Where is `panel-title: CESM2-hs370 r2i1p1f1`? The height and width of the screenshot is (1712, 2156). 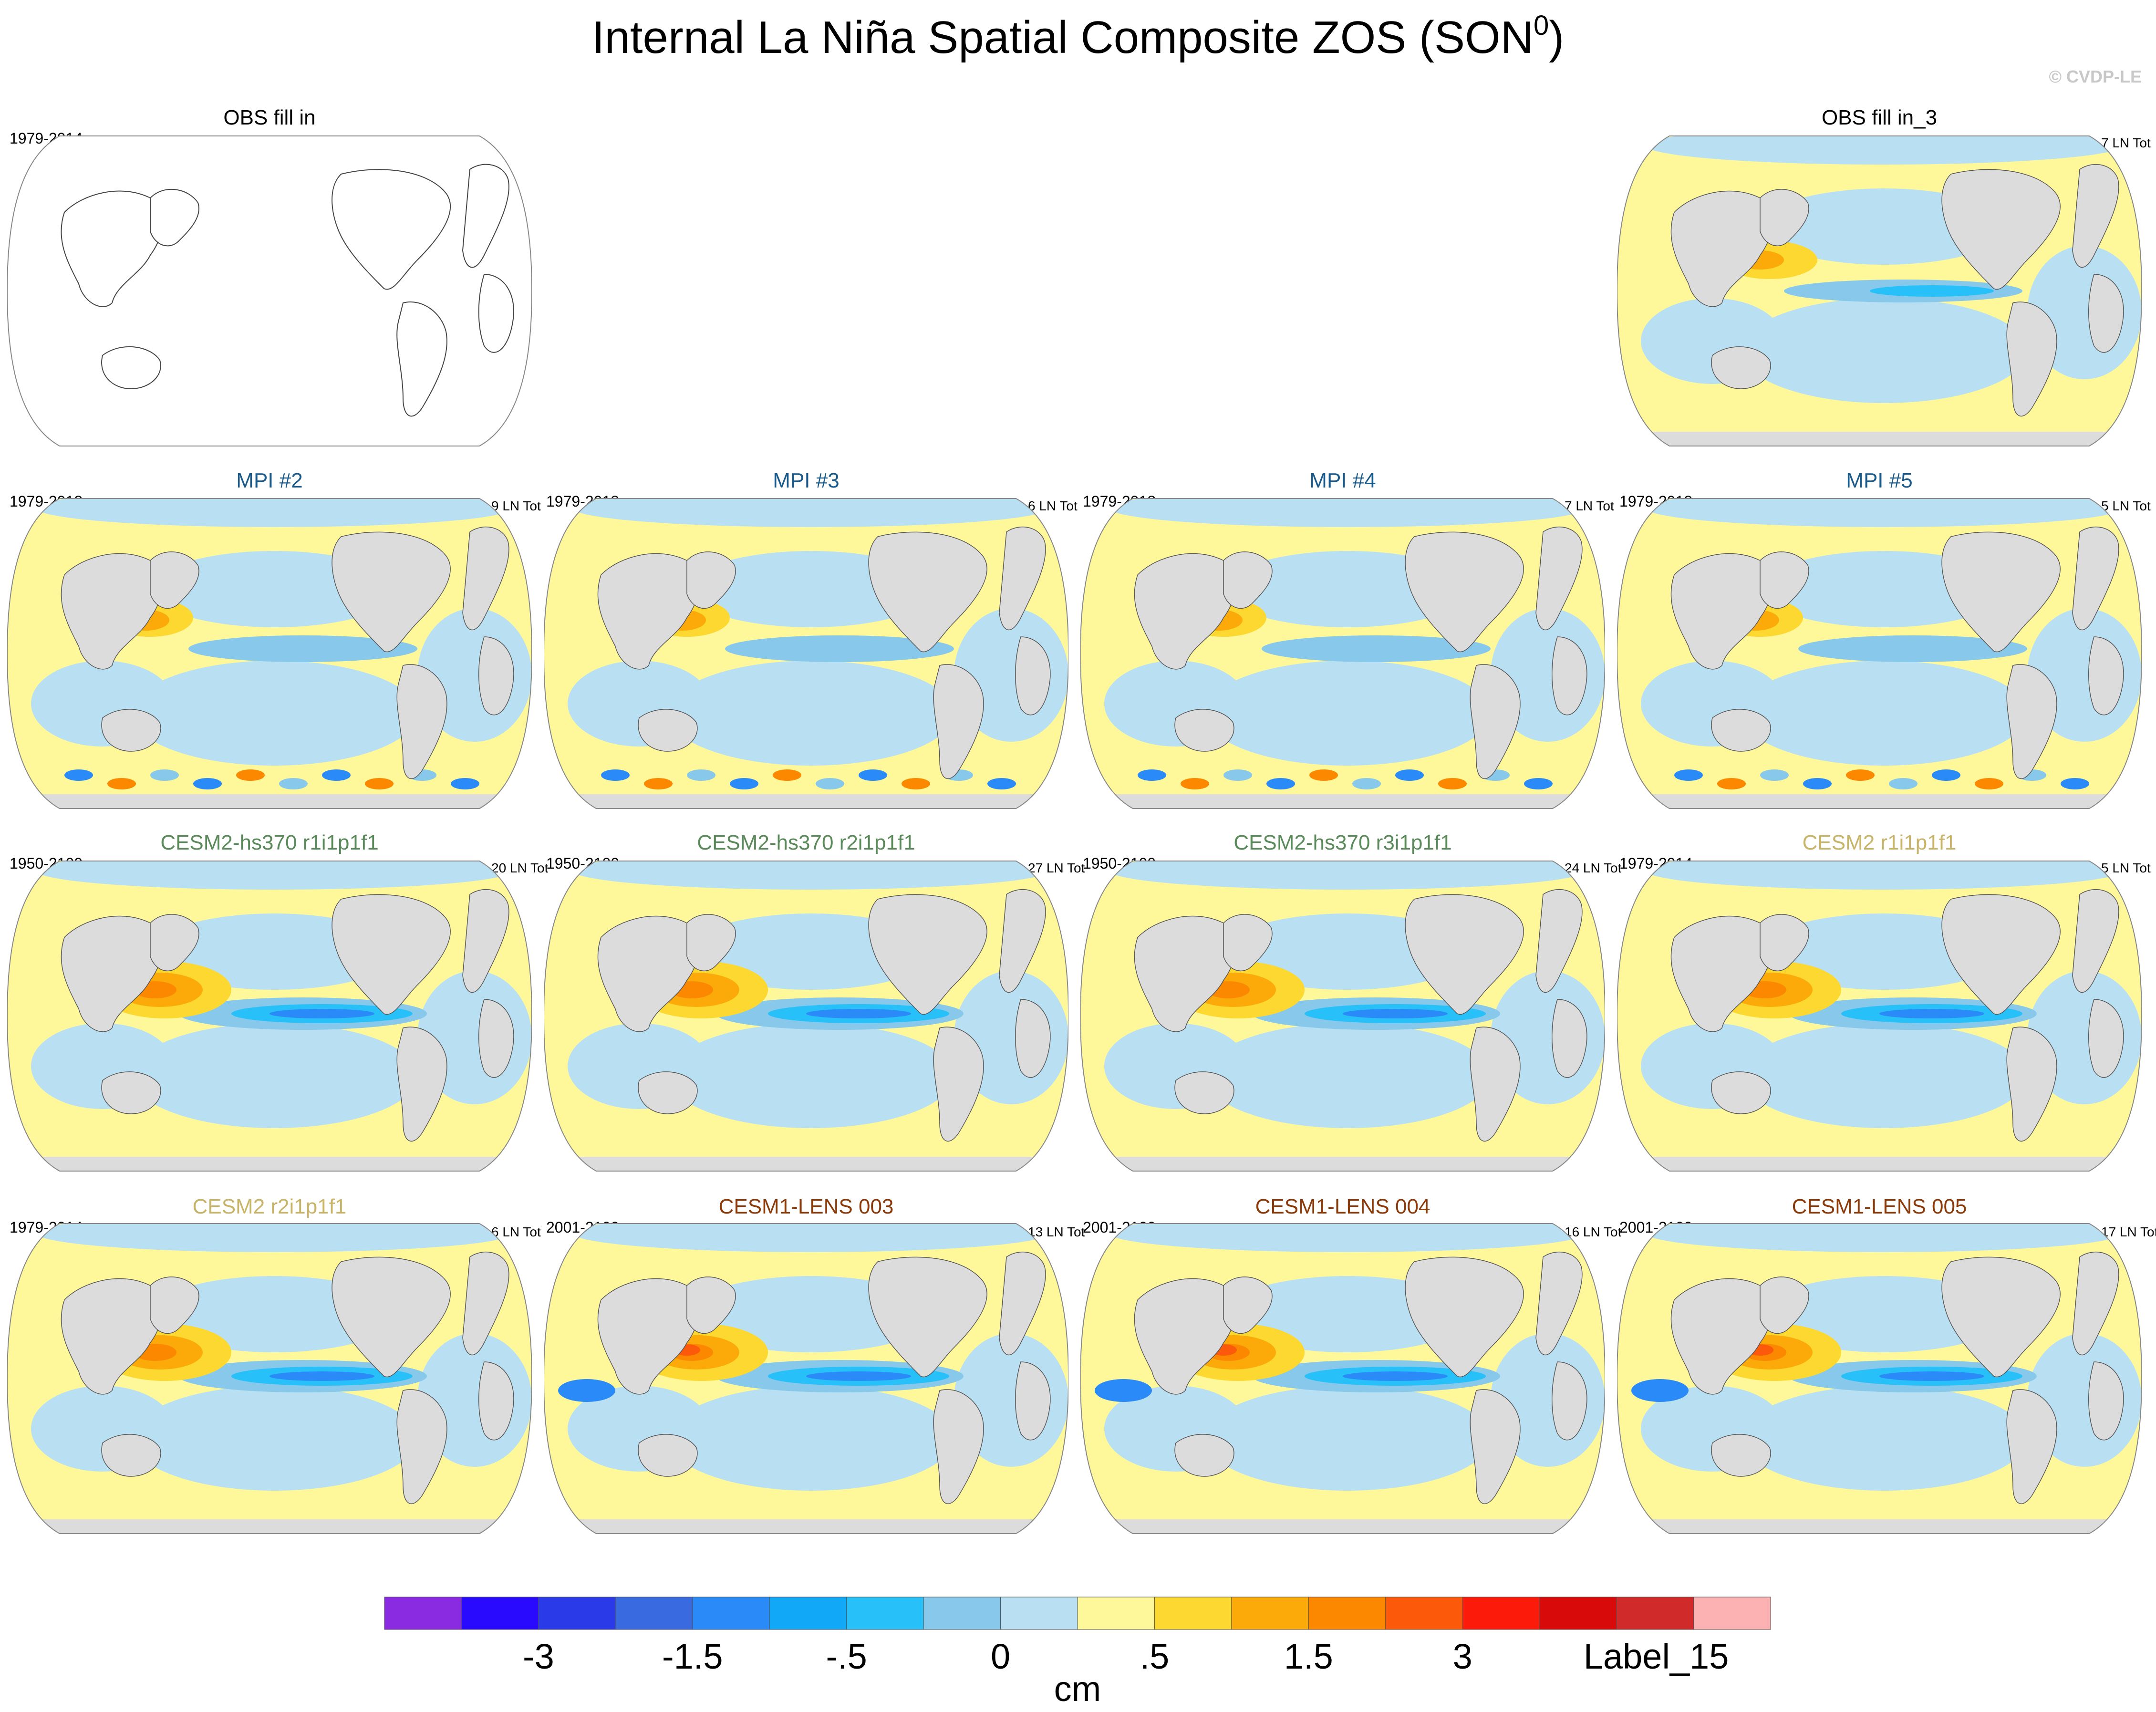 panel-title: CESM2-hs370 r2i1p1f1 is located at coordinates (806, 843).